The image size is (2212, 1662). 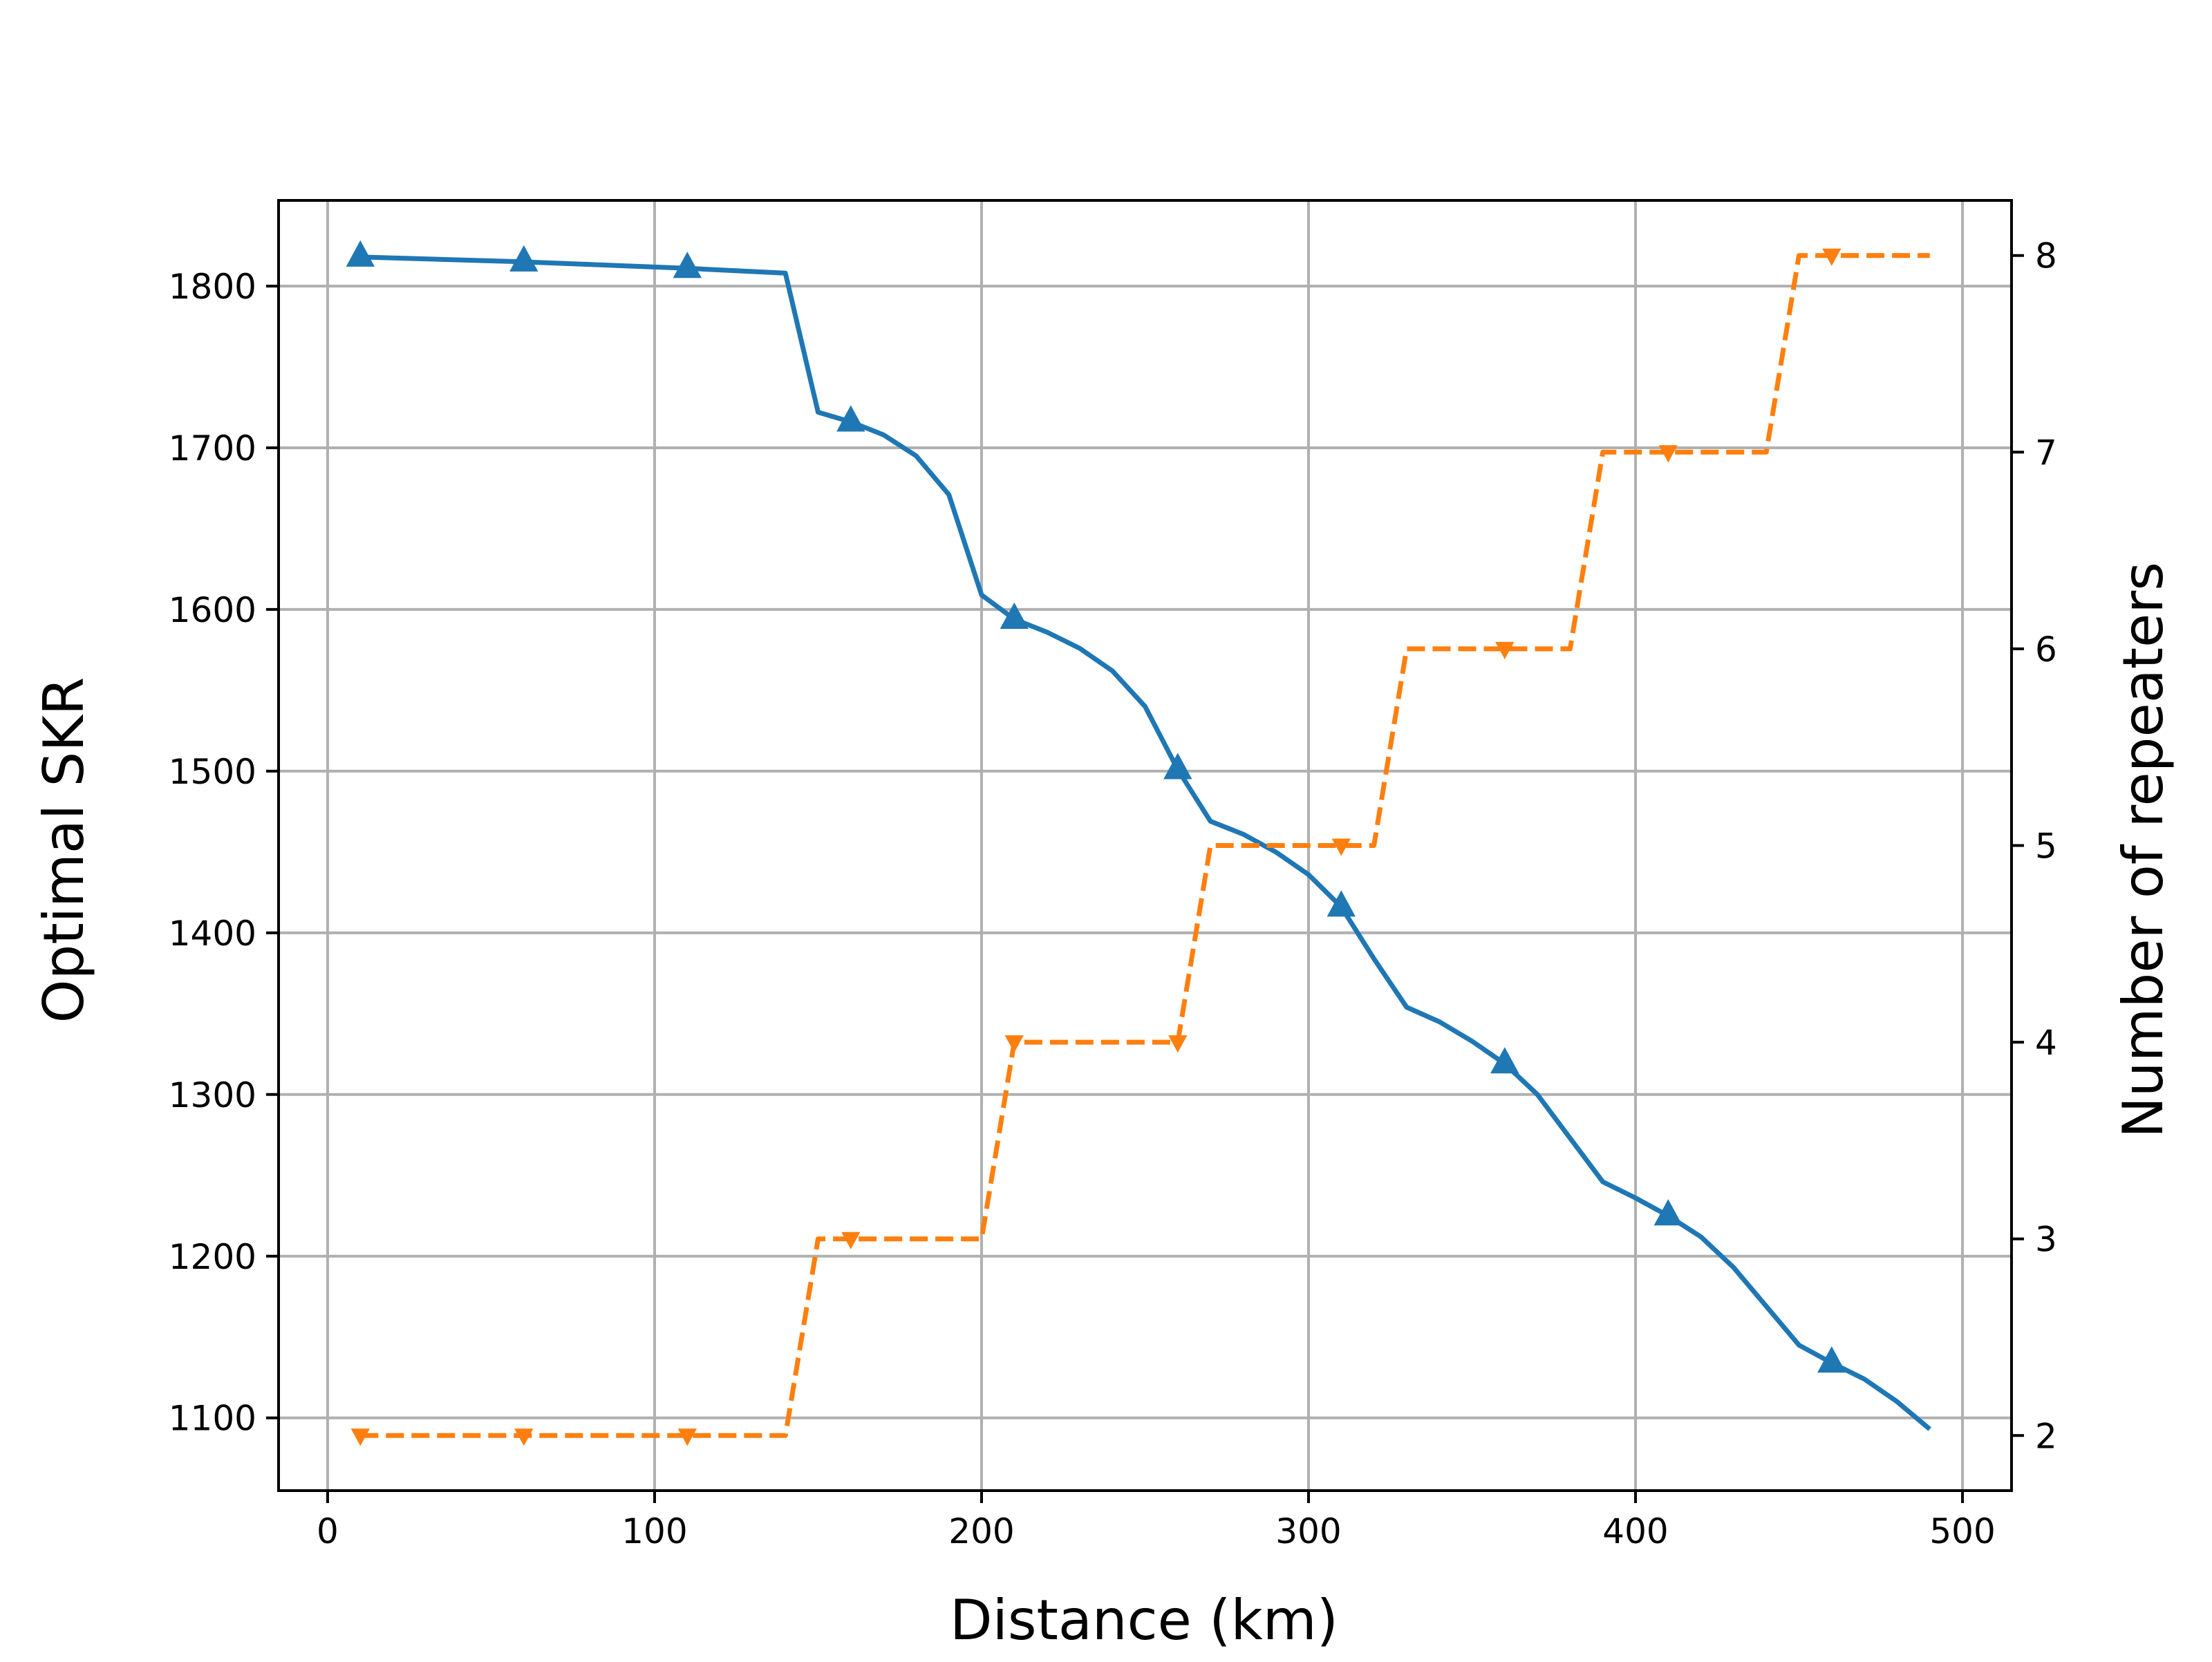 I want to click on y2-tick-label: 8, so click(x=2046, y=256).